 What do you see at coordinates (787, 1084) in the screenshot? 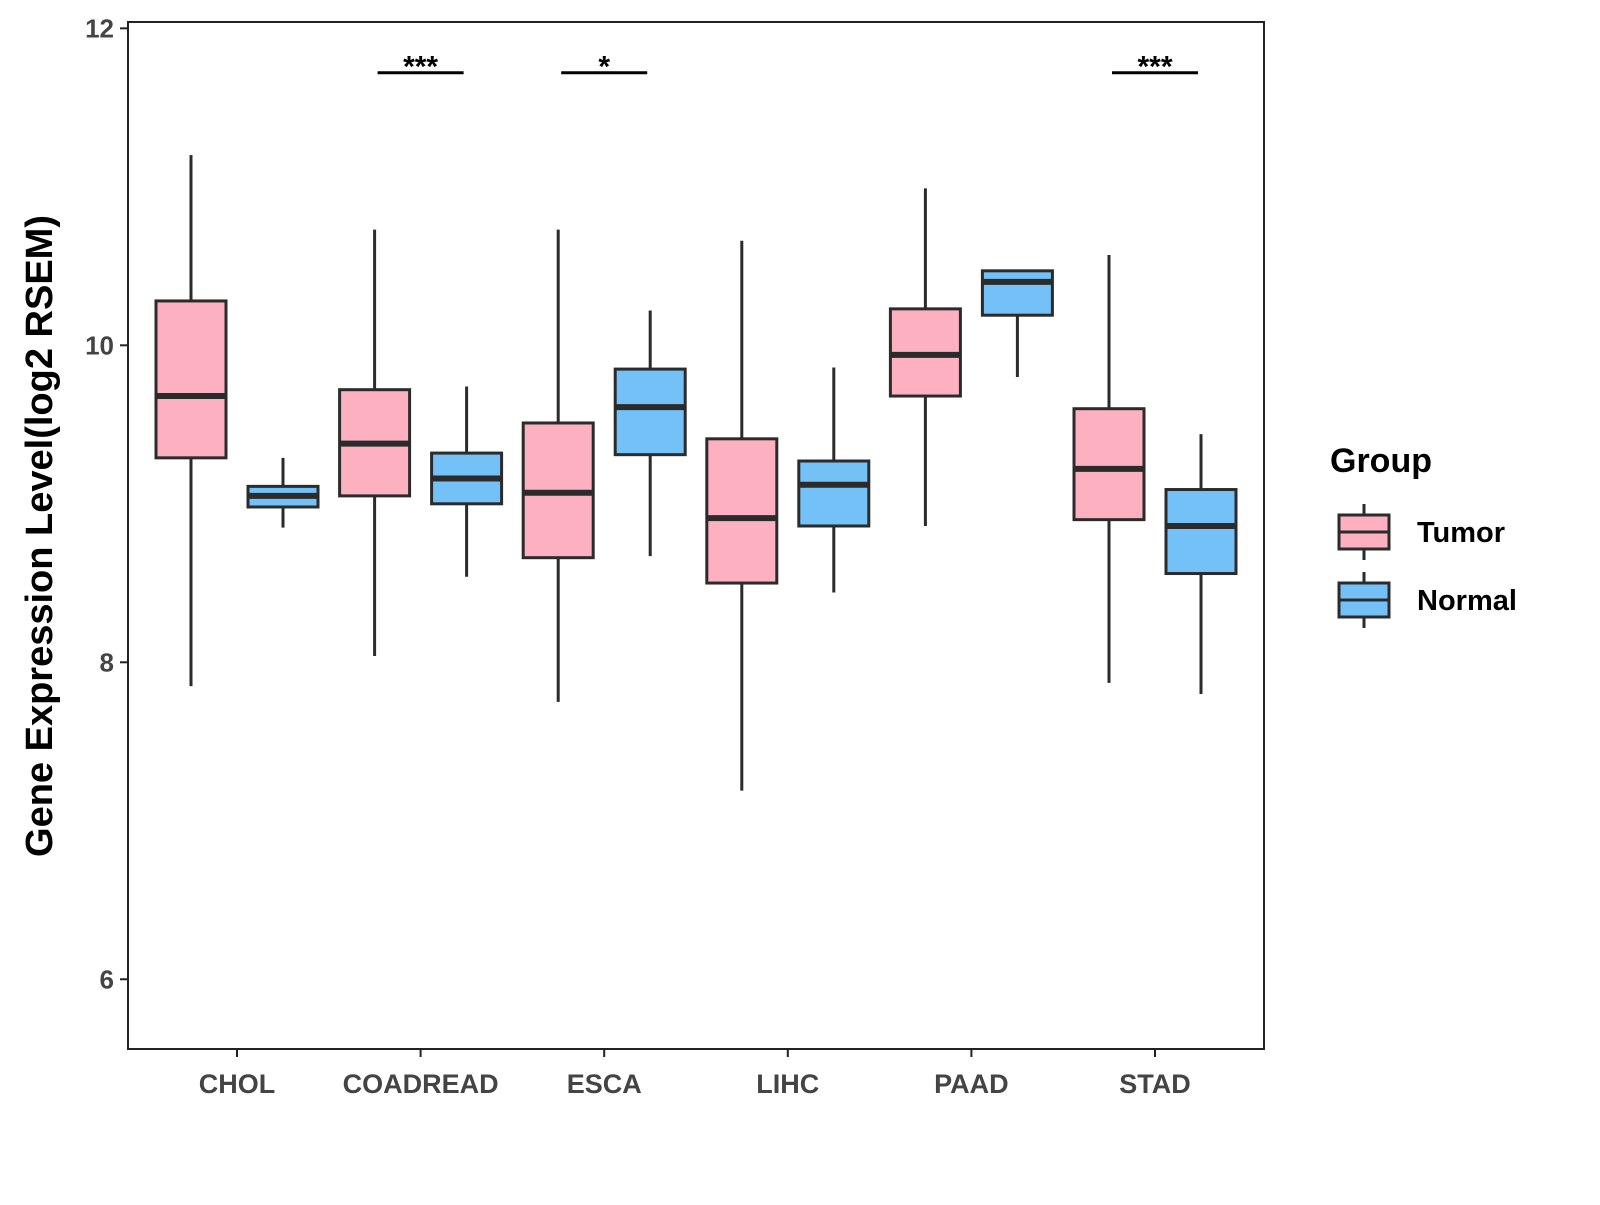
I see `x-tick-label: LIHC` at bounding box center [787, 1084].